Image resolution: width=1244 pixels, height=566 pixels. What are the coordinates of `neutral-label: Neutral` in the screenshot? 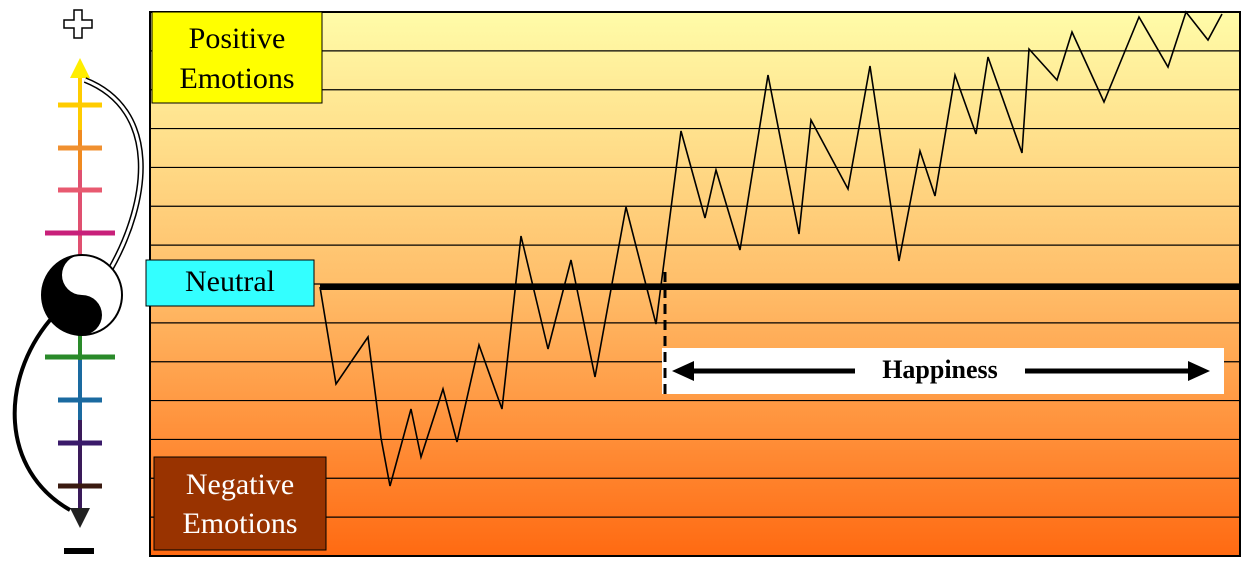 It's located at (230, 281).